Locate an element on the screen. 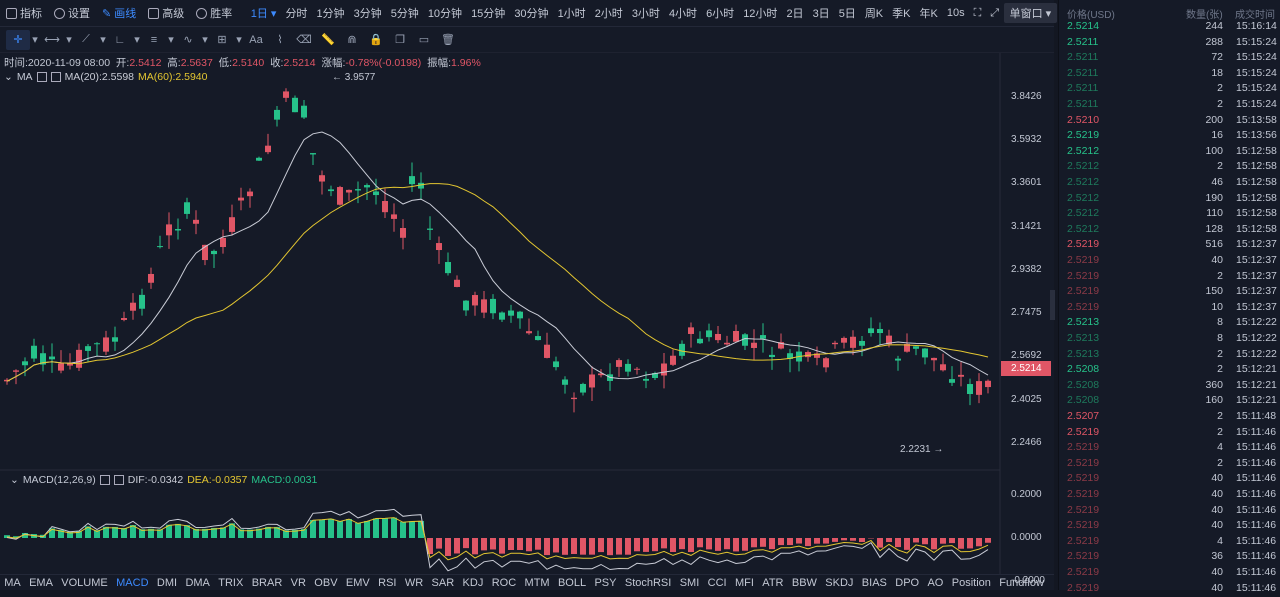 This screenshot has height=597, width=1280. trade-time: 15:12:21 is located at coordinates (1256, 400).